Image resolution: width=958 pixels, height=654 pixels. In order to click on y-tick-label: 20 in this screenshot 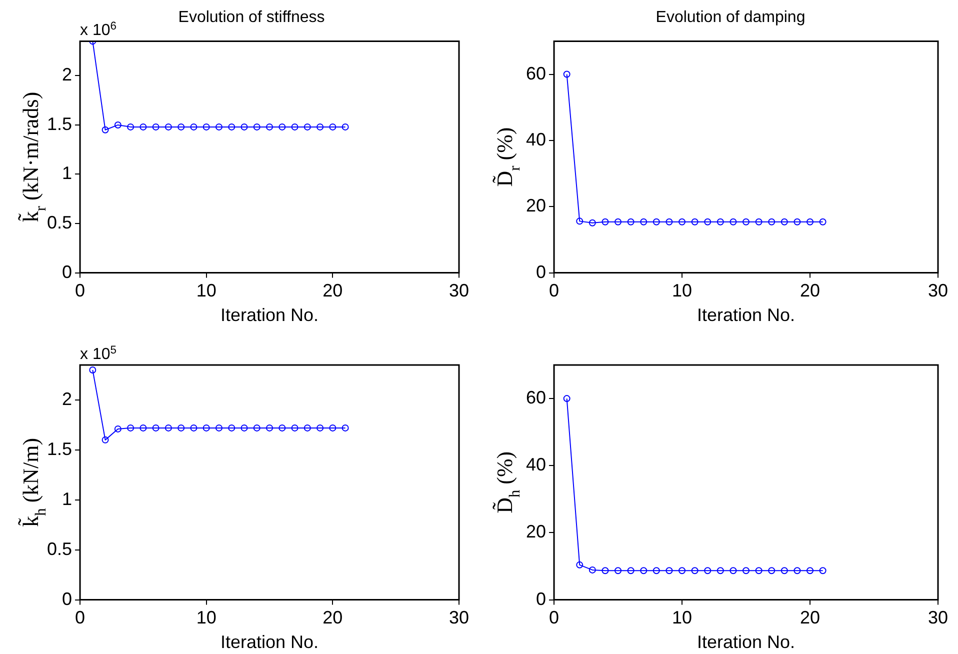, I will do `click(536, 532)`.